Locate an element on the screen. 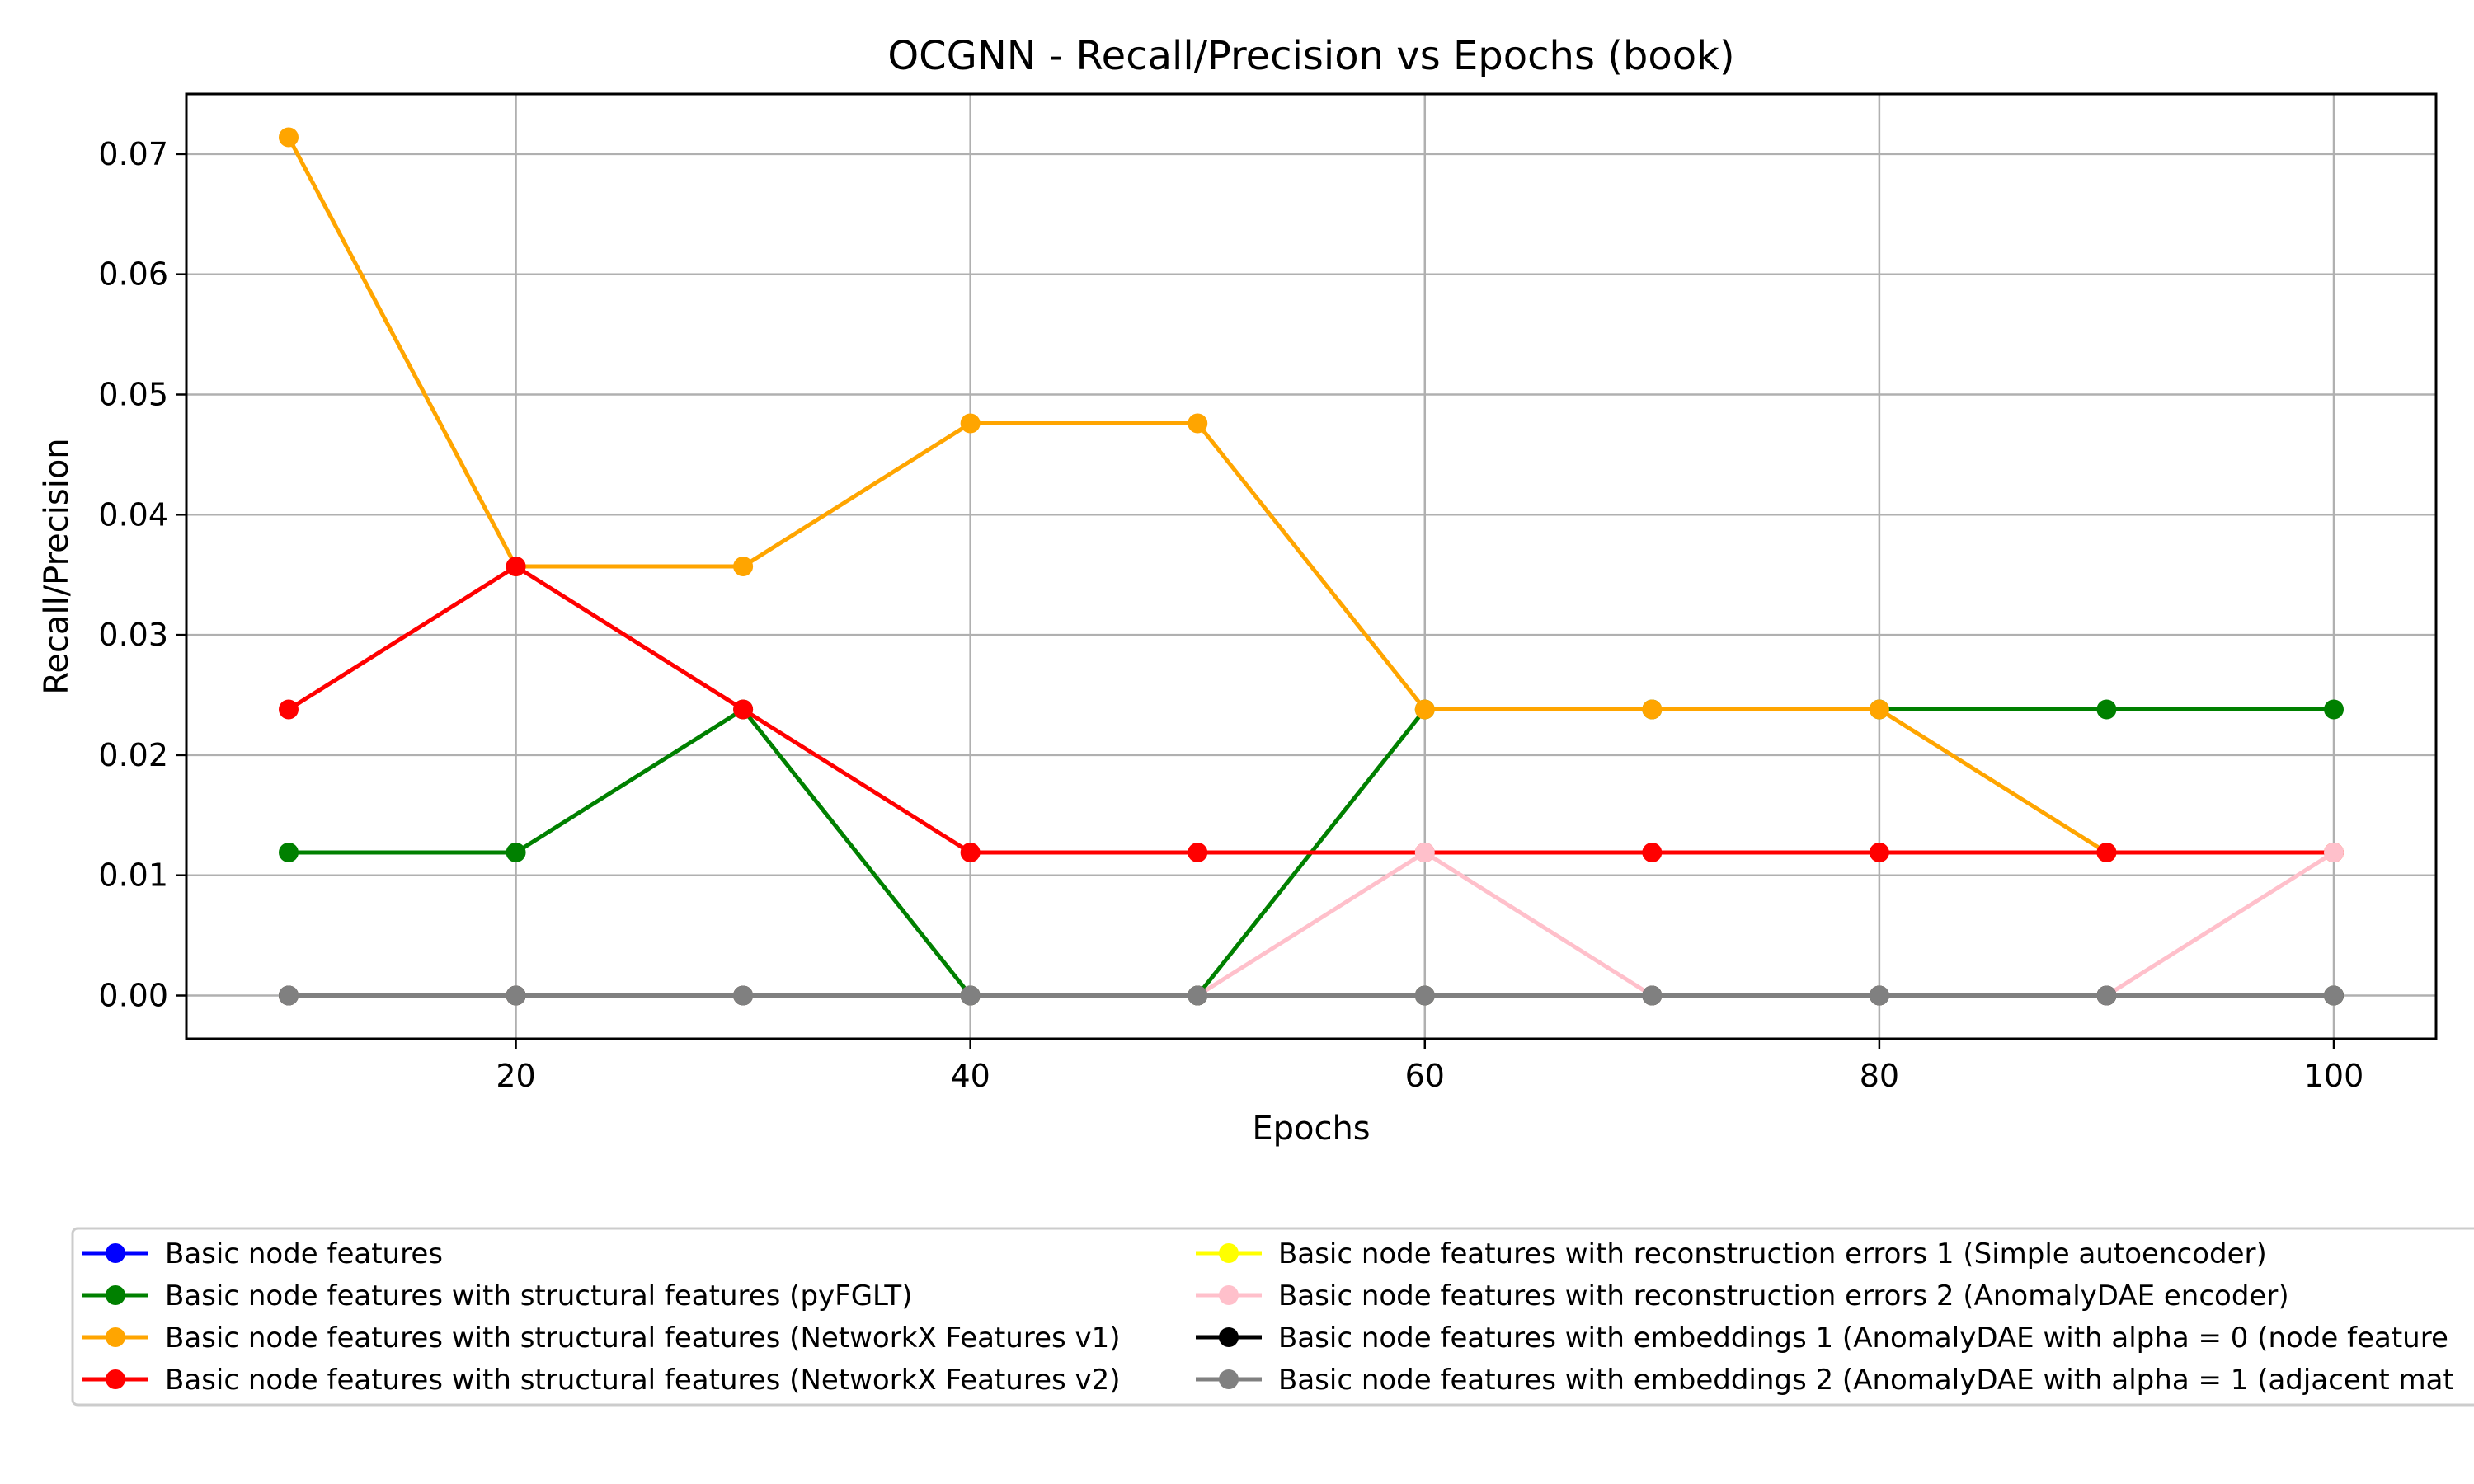 The height and width of the screenshot is (1484, 2474). y-tick-label: 0.01 is located at coordinates (133, 876).